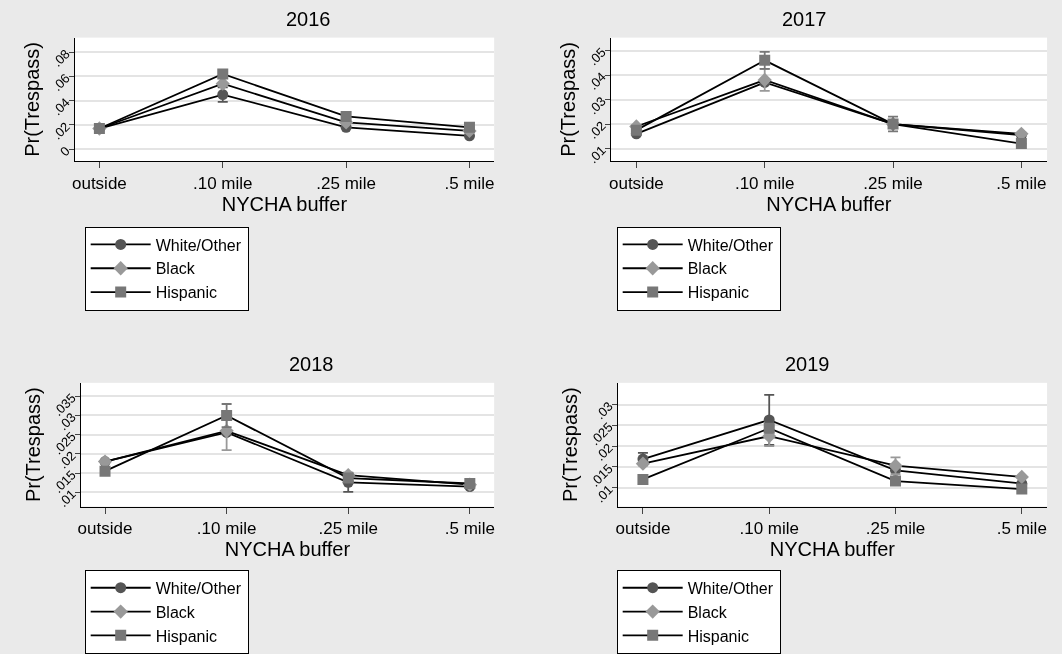  Describe the element at coordinates (807, 364) in the screenshot. I see `chart-title: 2019` at that location.